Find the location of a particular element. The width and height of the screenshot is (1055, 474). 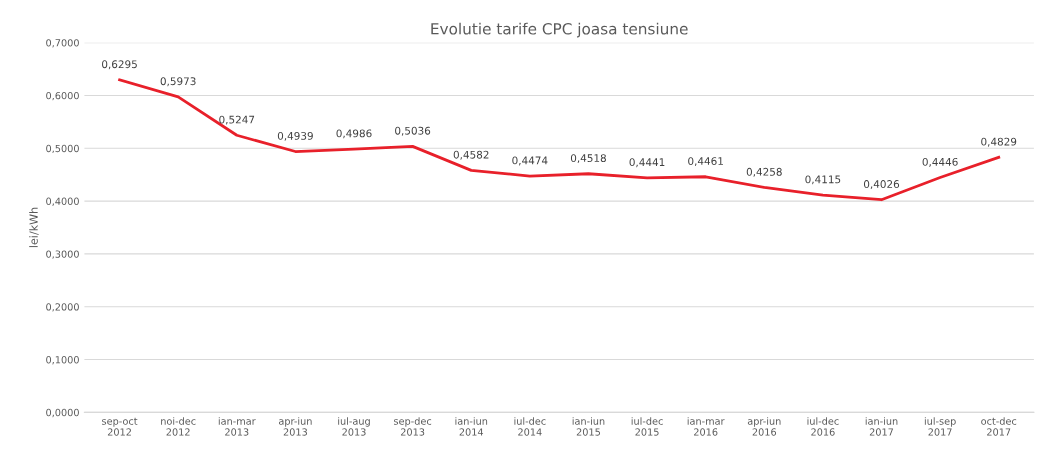

x-tick-label: ian-iun 2015 is located at coordinates (588, 426).